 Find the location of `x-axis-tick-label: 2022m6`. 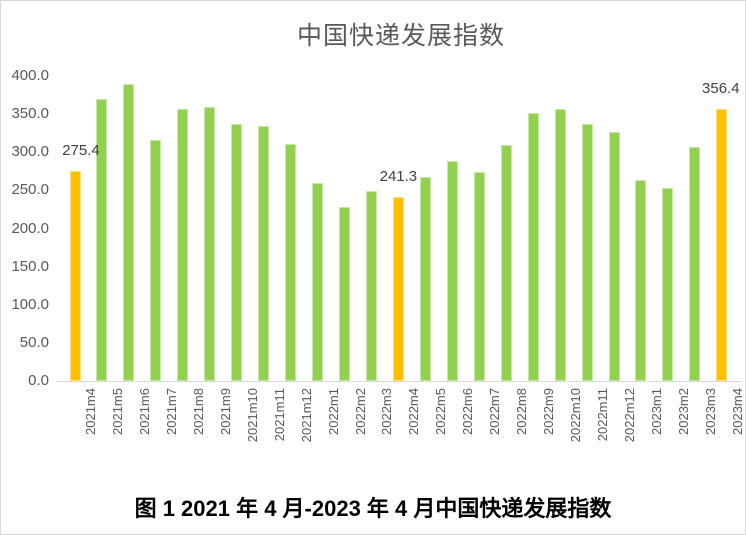

x-axis-tick-label: 2022m6 is located at coordinates (468, 411).